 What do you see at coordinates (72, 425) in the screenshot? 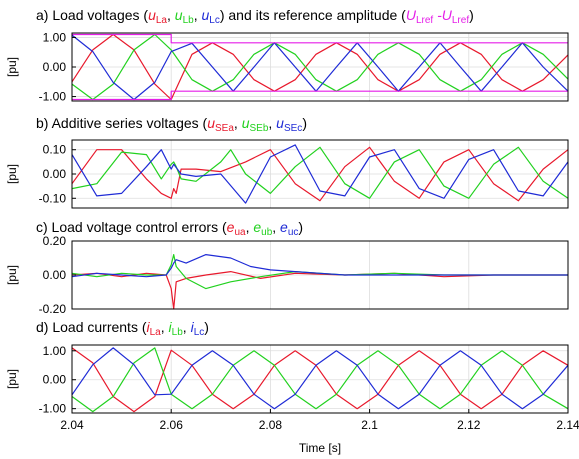
I see `x-tick-label: 2.04` at bounding box center [72, 425].